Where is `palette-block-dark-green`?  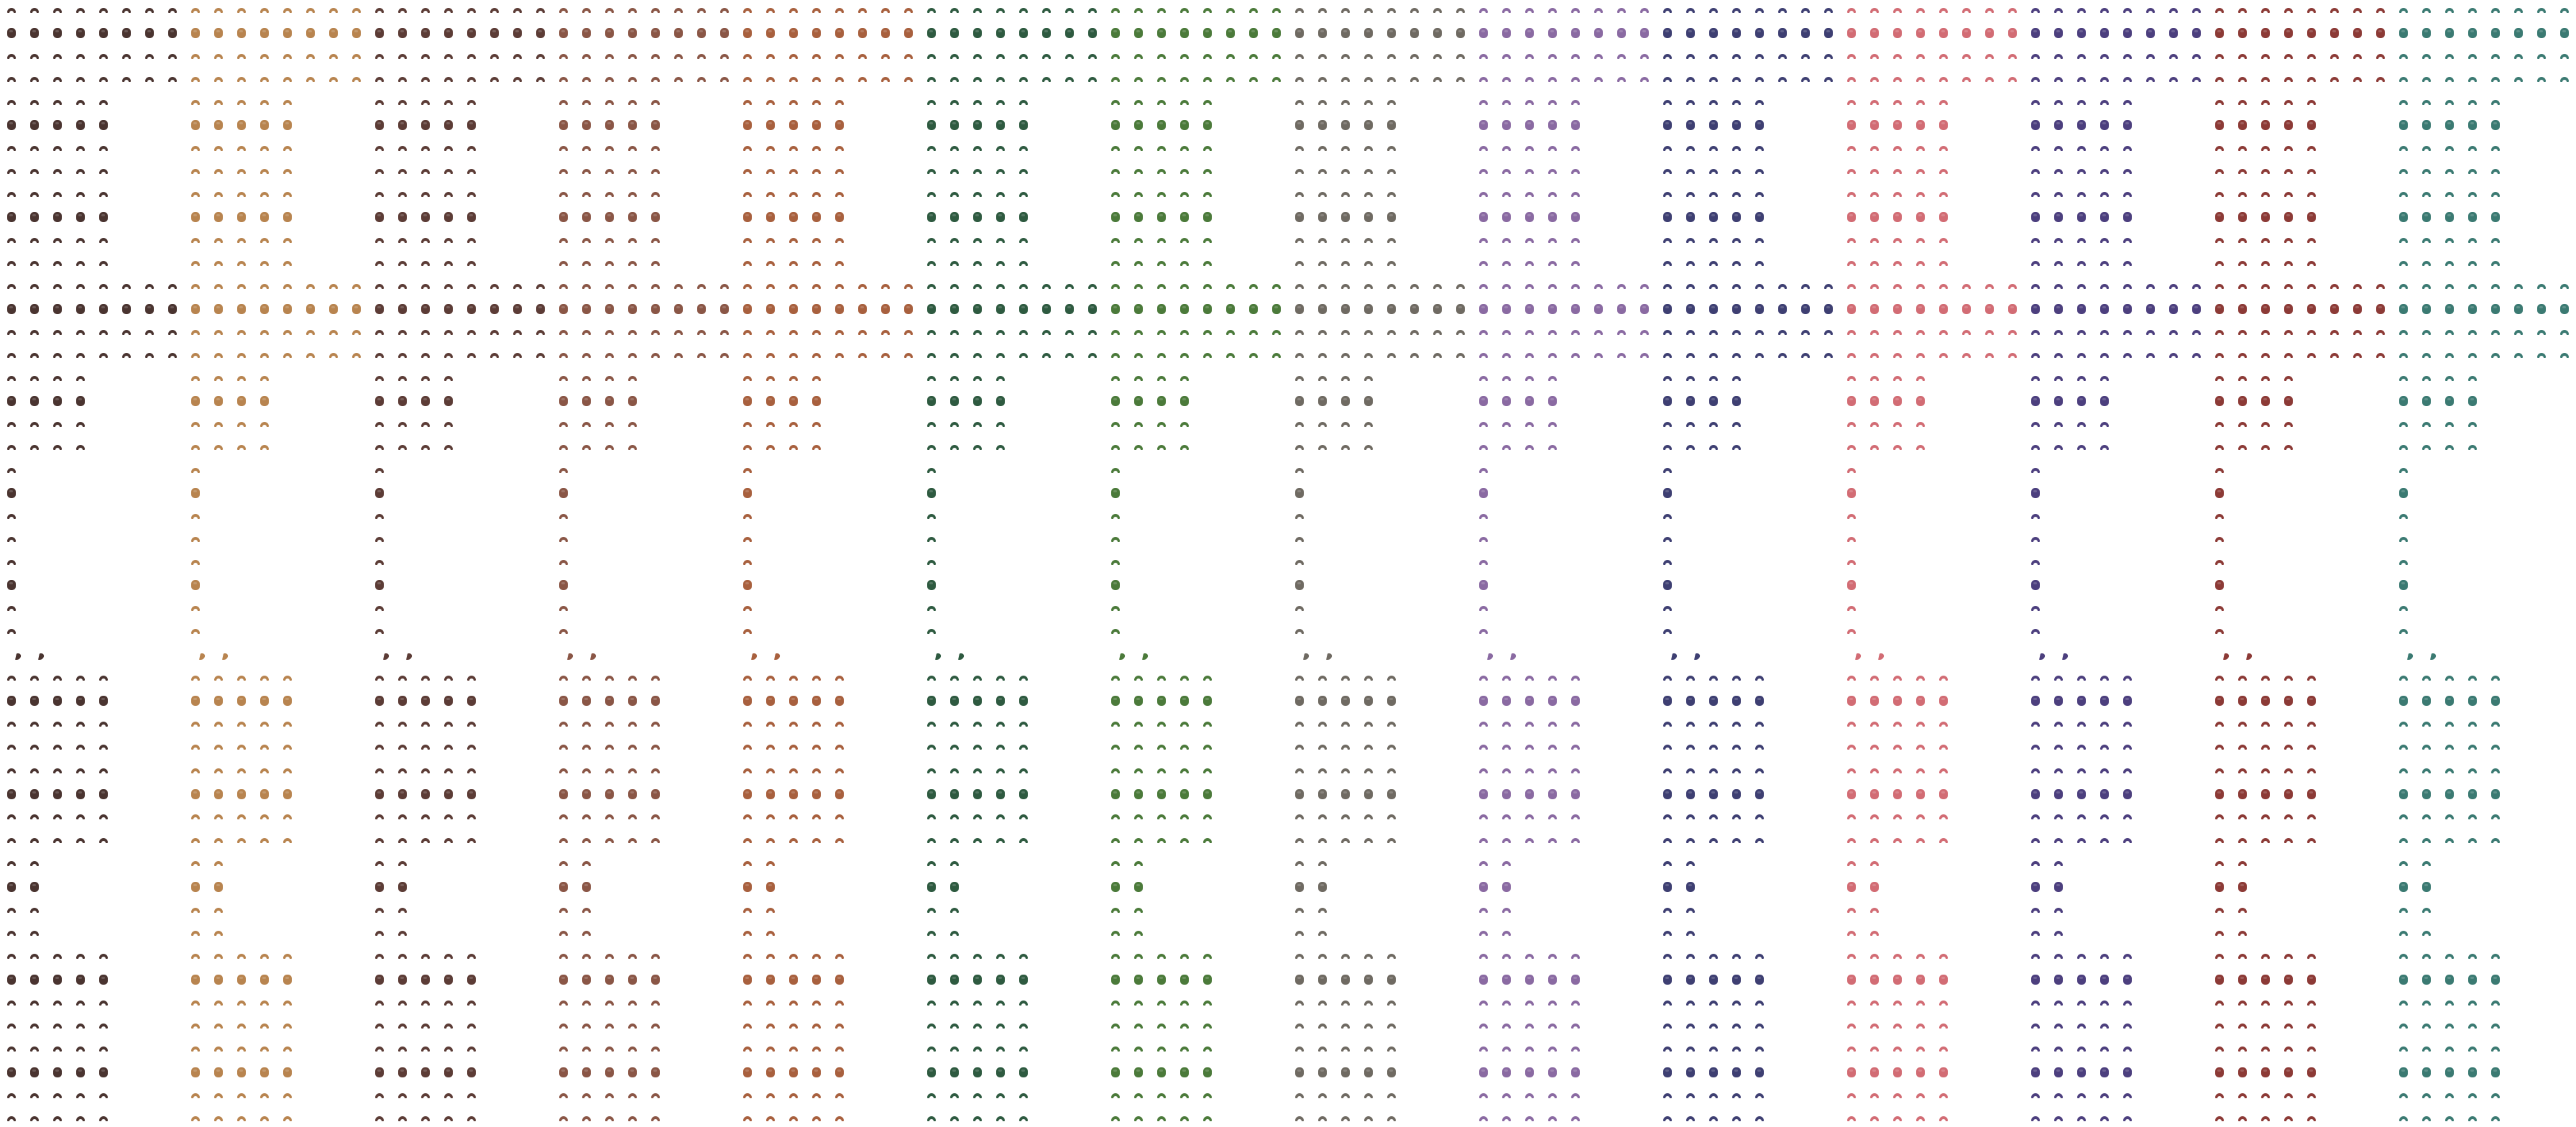
palette-block-dark-green is located at coordinates (1012, 563).